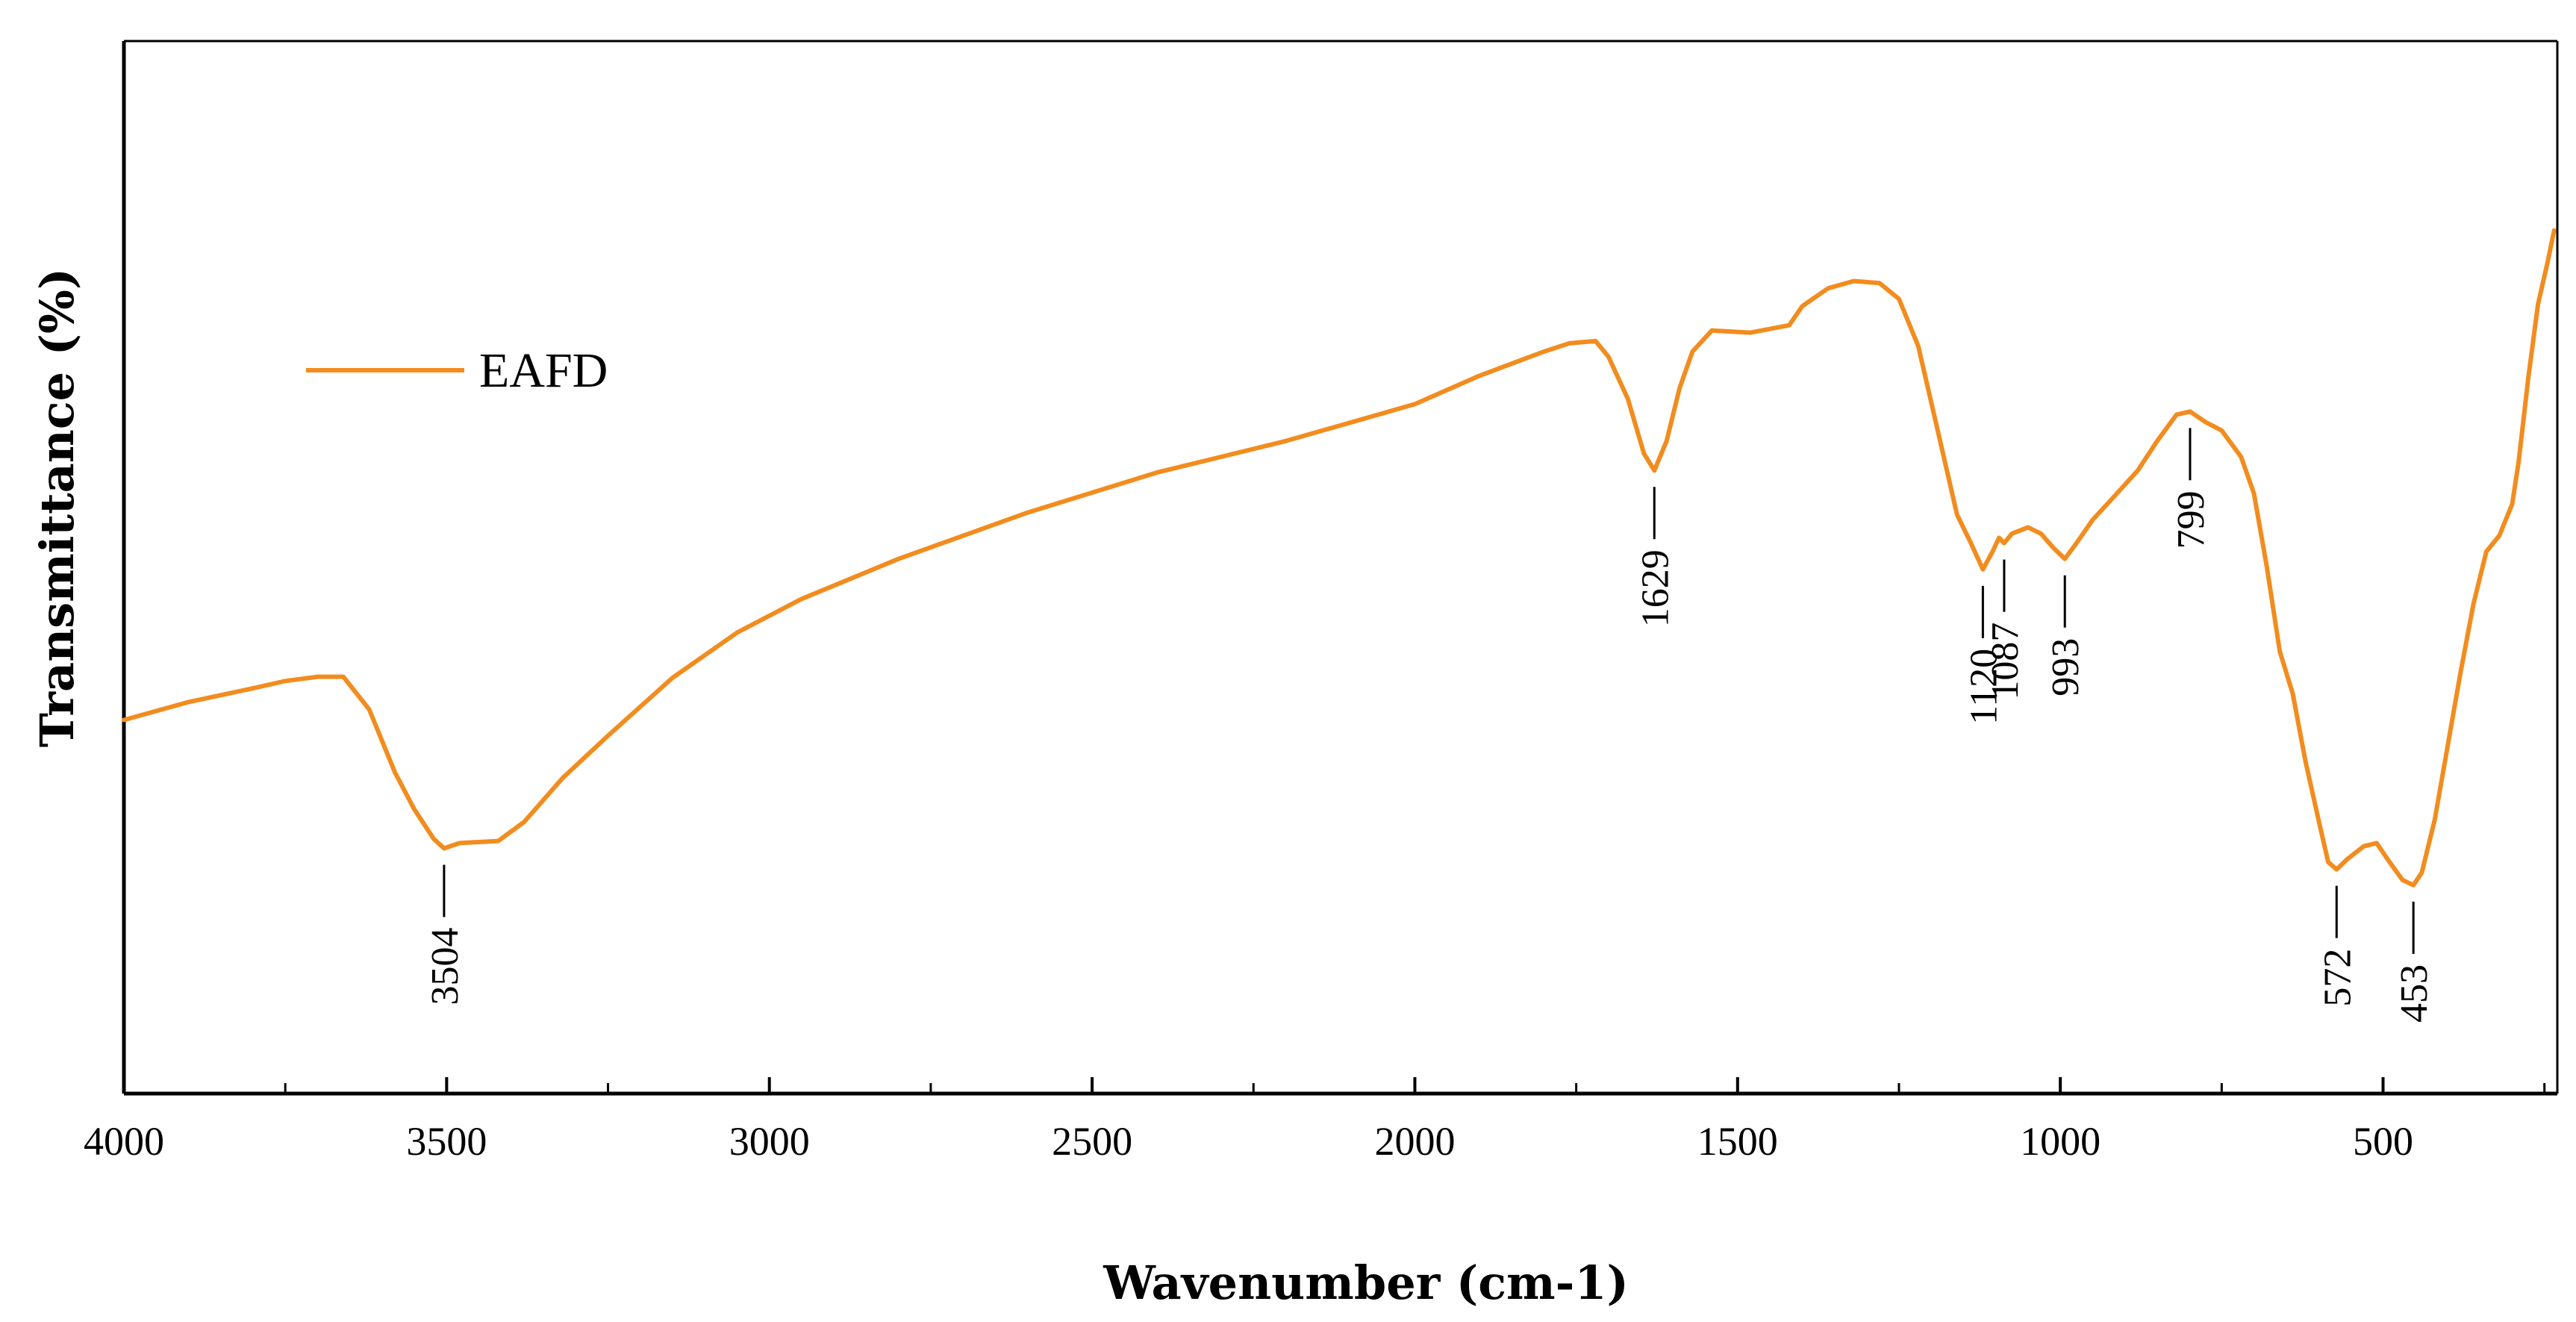  I want to click on y-axis-title: Transmittance (%), so click(57, 508).